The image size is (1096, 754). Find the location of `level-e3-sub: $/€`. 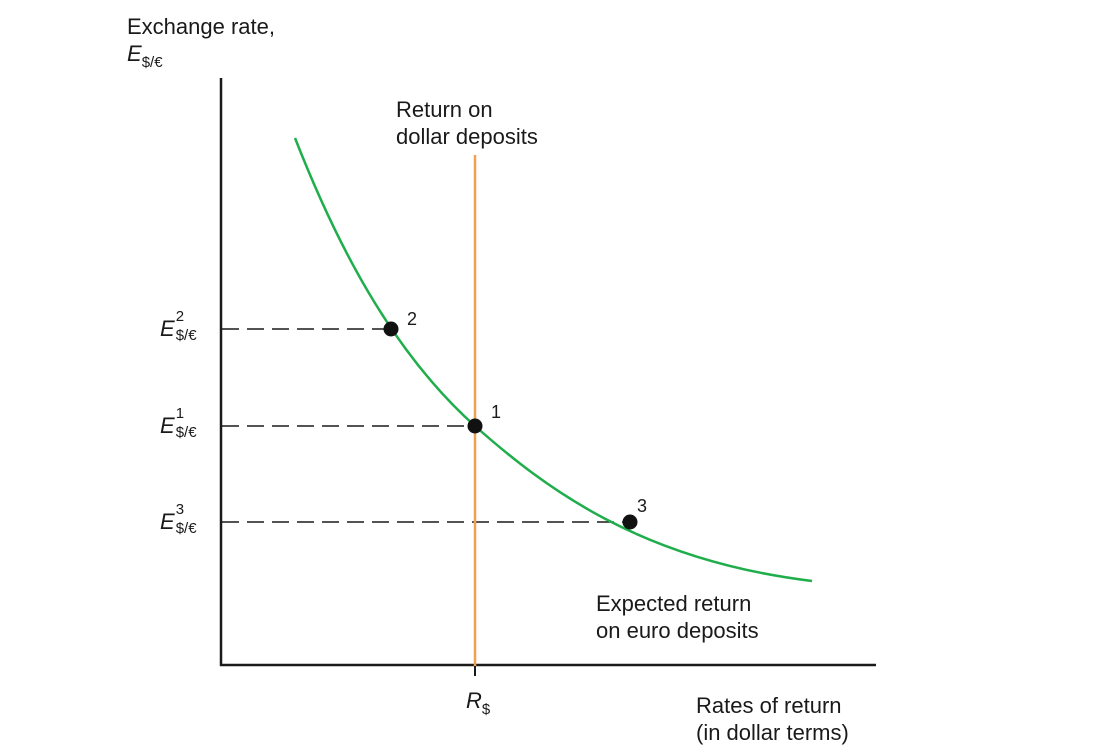

level-e3-sub: $/€ is located at coordinates (186, 528).